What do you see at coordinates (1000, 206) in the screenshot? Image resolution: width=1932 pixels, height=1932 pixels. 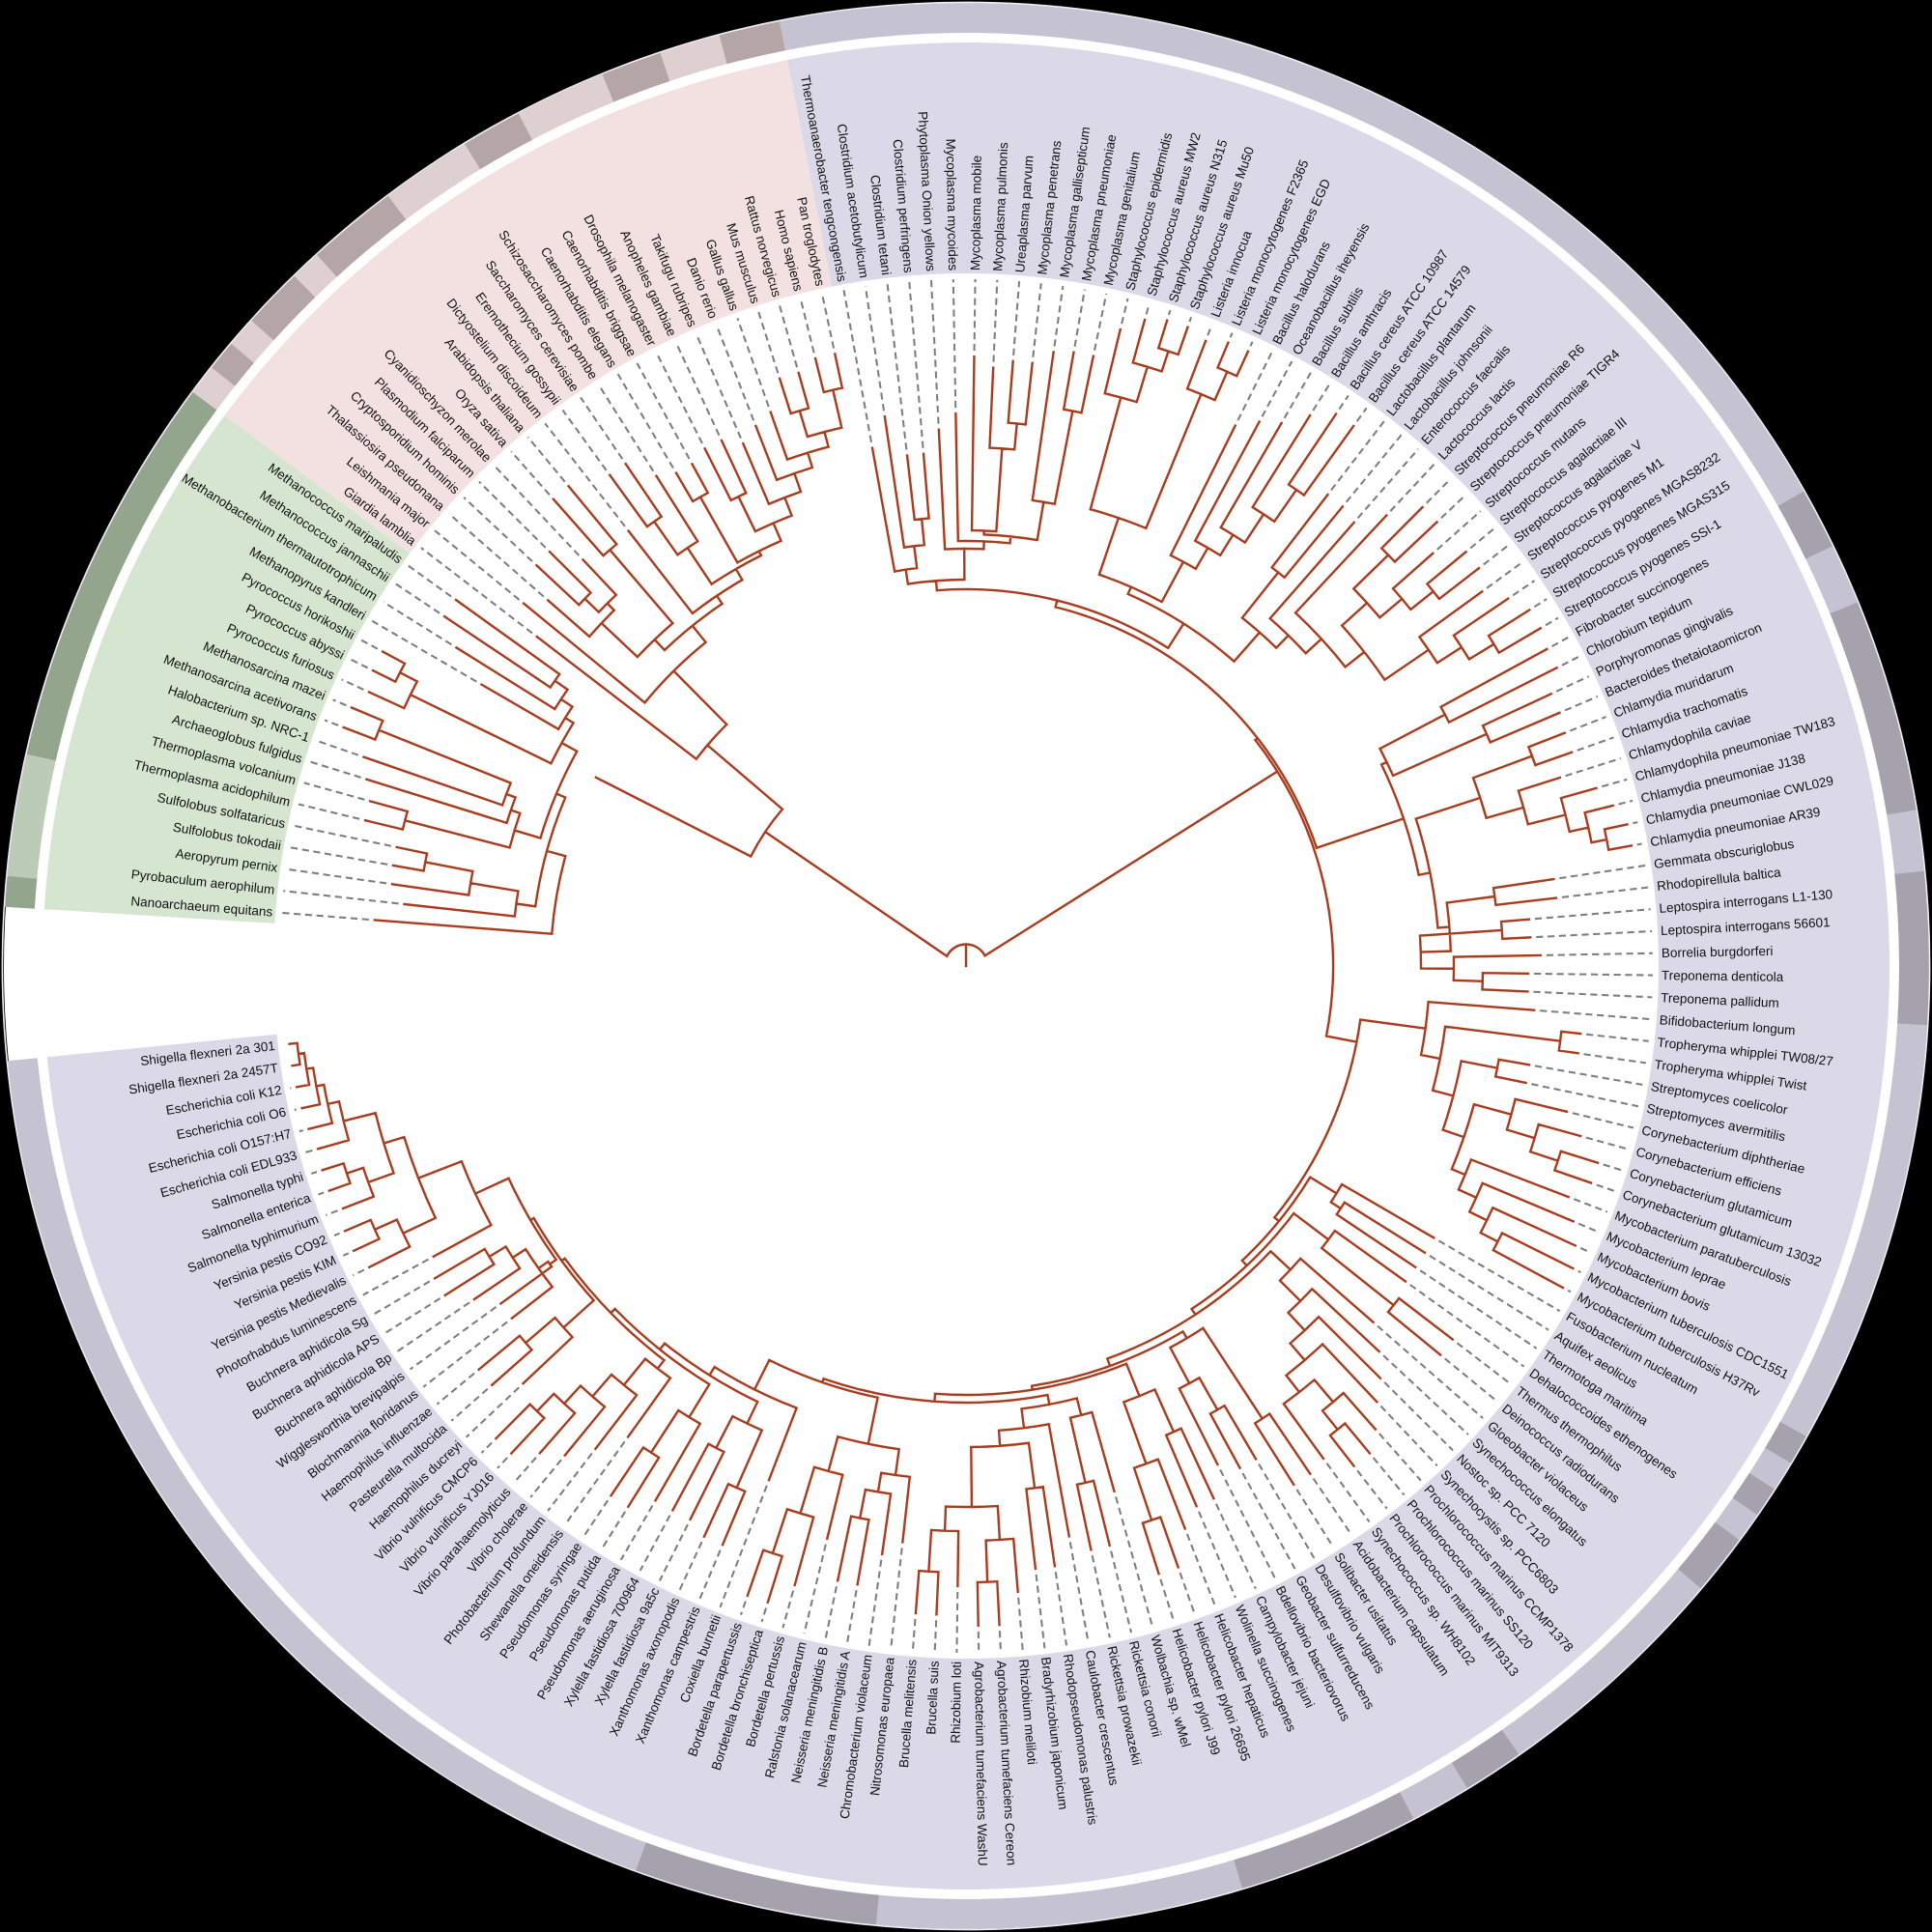 I see `svg-text: Mycoplasma pulmonis` at bounding box center [1000, 206].